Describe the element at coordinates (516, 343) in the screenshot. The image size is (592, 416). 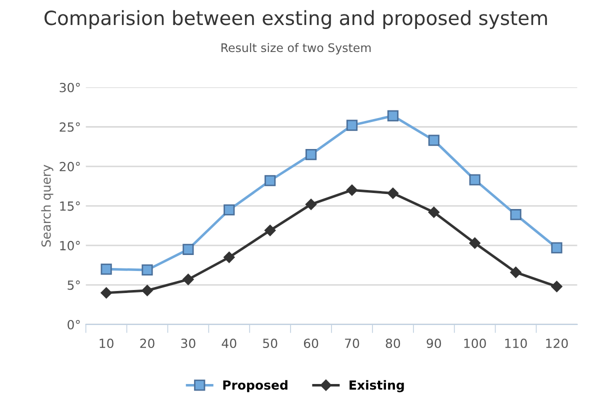
I see `x-tick-label: 110` at that location.